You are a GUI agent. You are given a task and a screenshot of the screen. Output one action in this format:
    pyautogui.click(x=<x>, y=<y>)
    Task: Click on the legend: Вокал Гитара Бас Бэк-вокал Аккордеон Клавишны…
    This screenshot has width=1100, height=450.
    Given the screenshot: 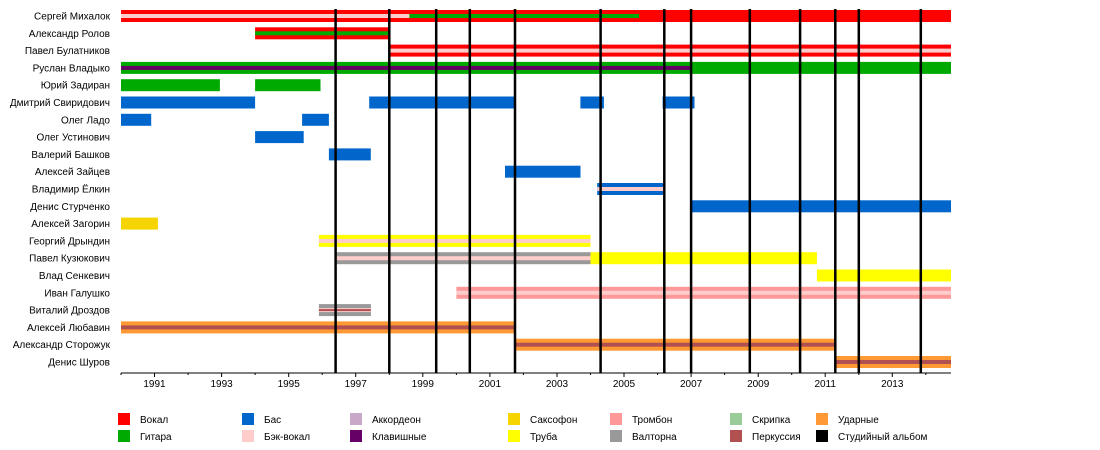 What is the action you would take?
    pyautogui.click(x=523, y=428)
    